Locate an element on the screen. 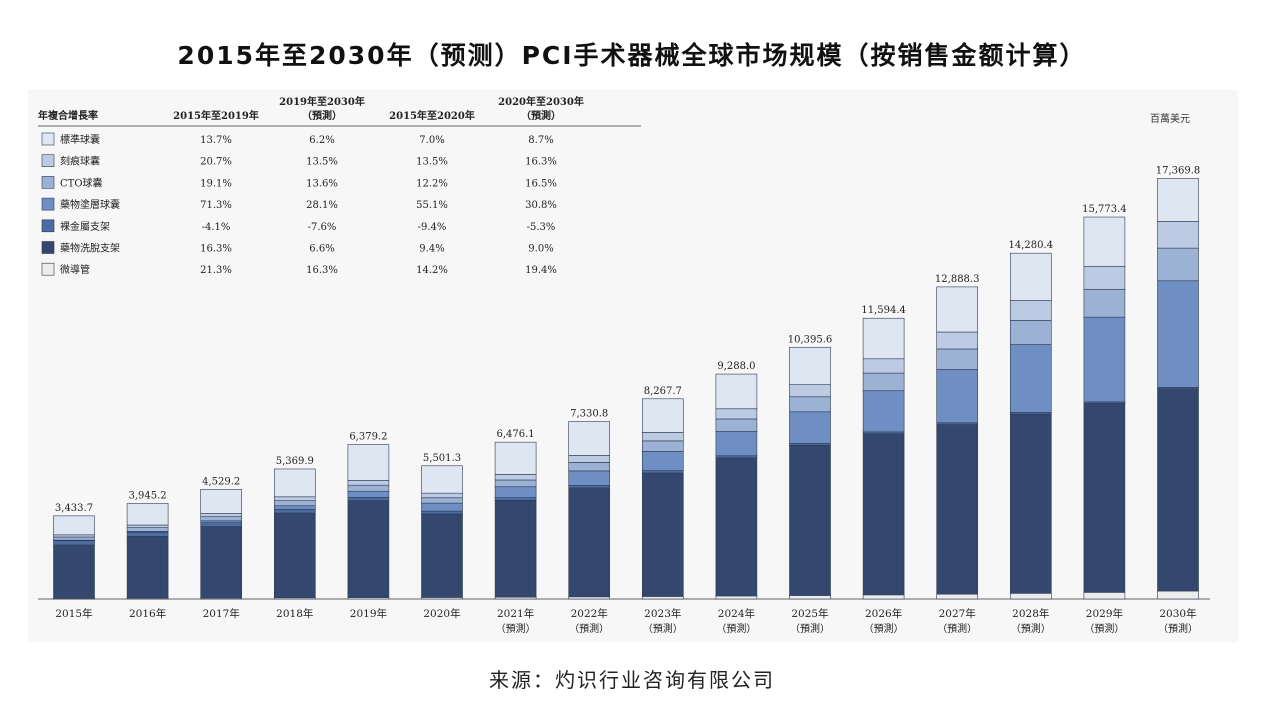 This screenshot has width=1264, height=706. x-tick-label-14: 2029年 is located at coordinates (1104, 613).